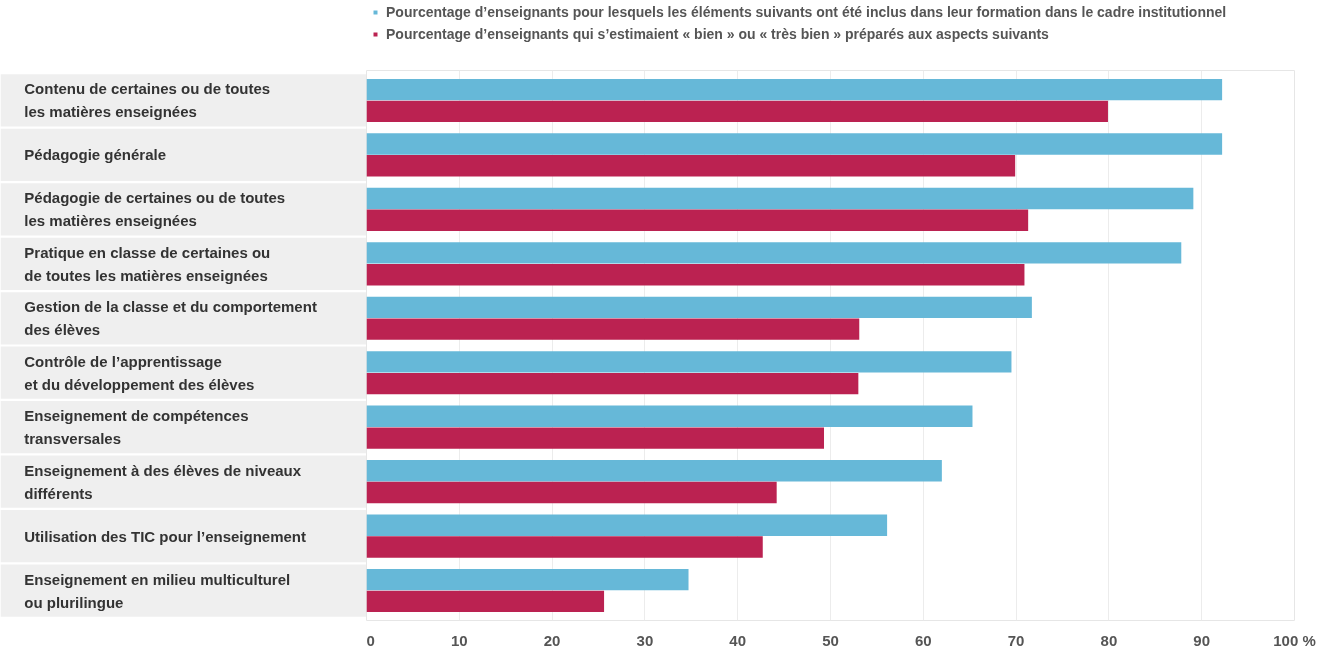  What do you see at coordinates (157, 590) in the screenshot?
I see `y-tick-label: Enseignement en milieu multiculturel ou plurilingue` at bounding box center [157, 590].